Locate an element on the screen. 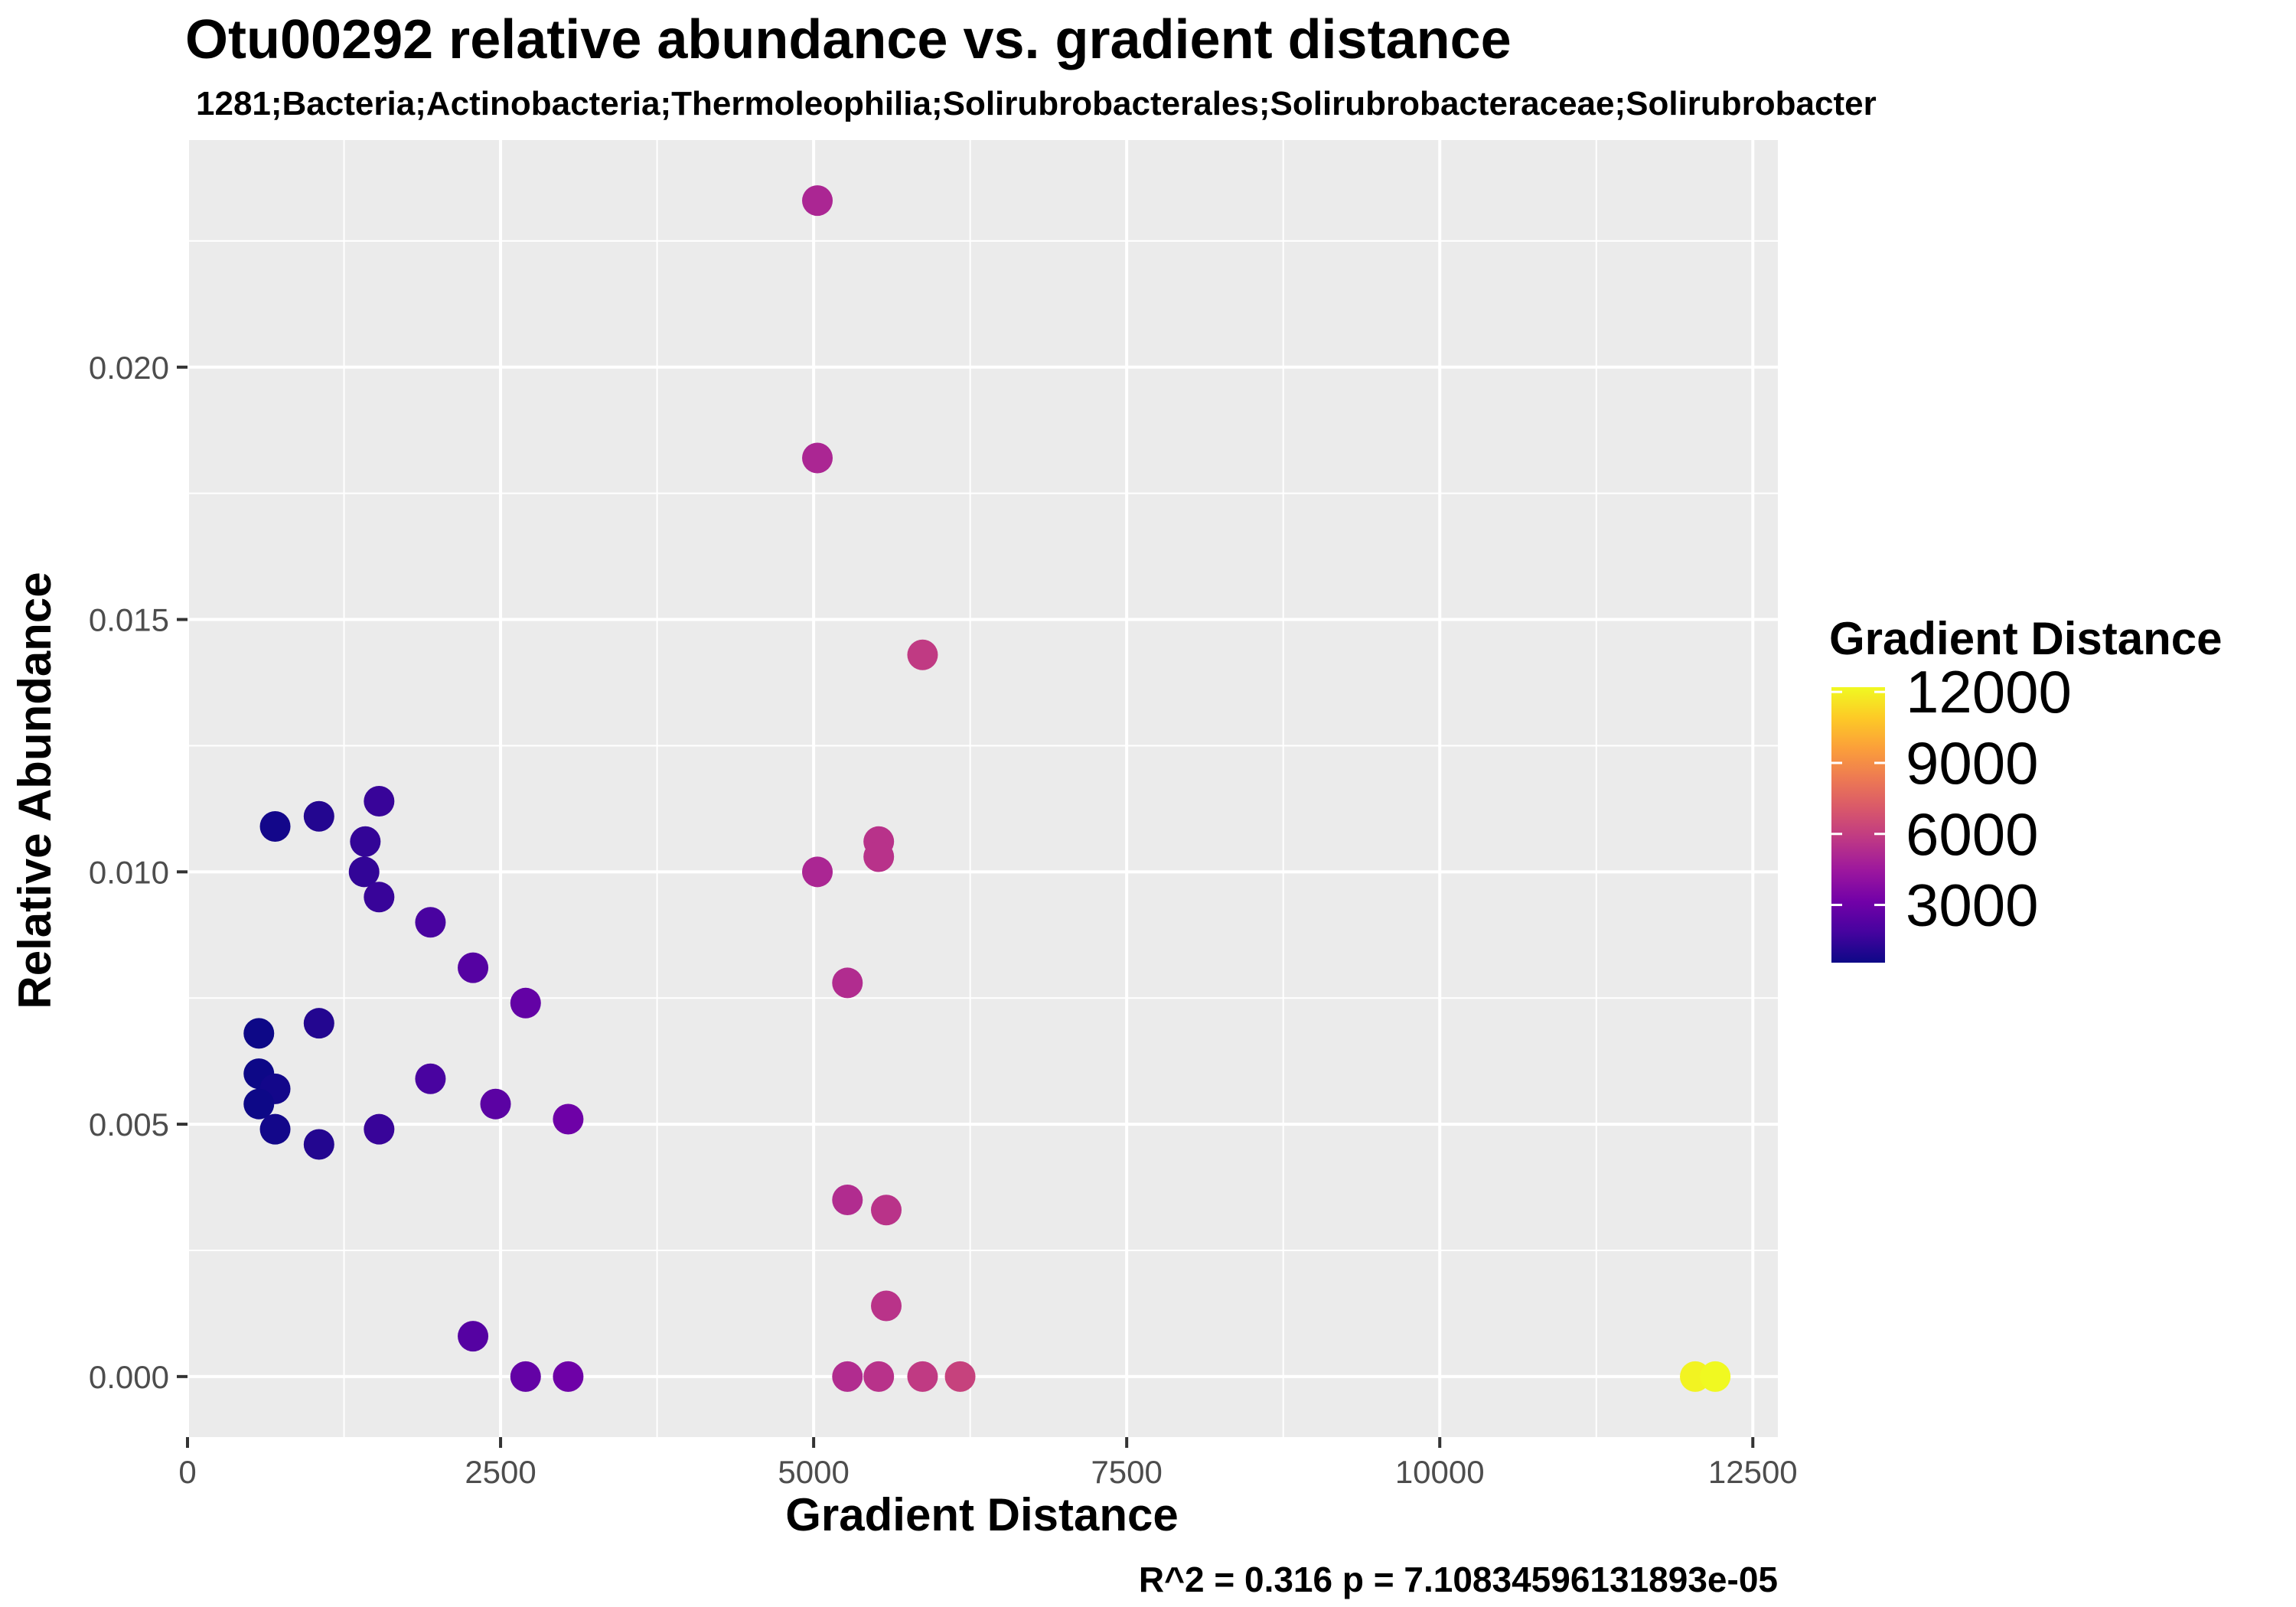  x-tick-label: 10000 is located at coordinates (1440, 1472).